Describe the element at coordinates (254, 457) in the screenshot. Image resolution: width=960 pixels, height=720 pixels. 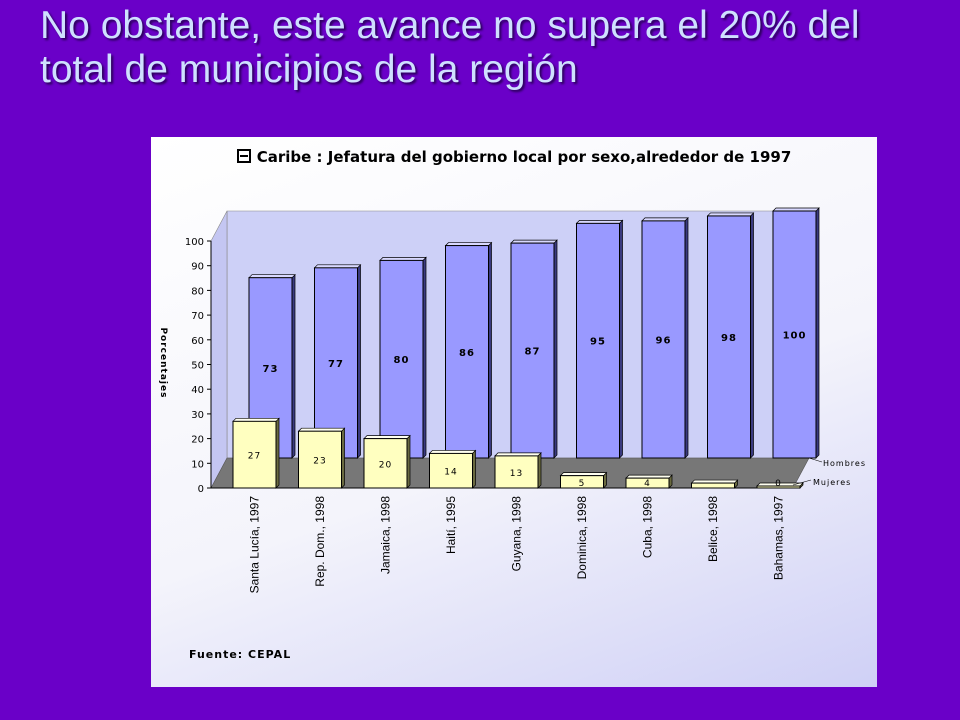
I see `data-label-mujeres: 27` at that location.